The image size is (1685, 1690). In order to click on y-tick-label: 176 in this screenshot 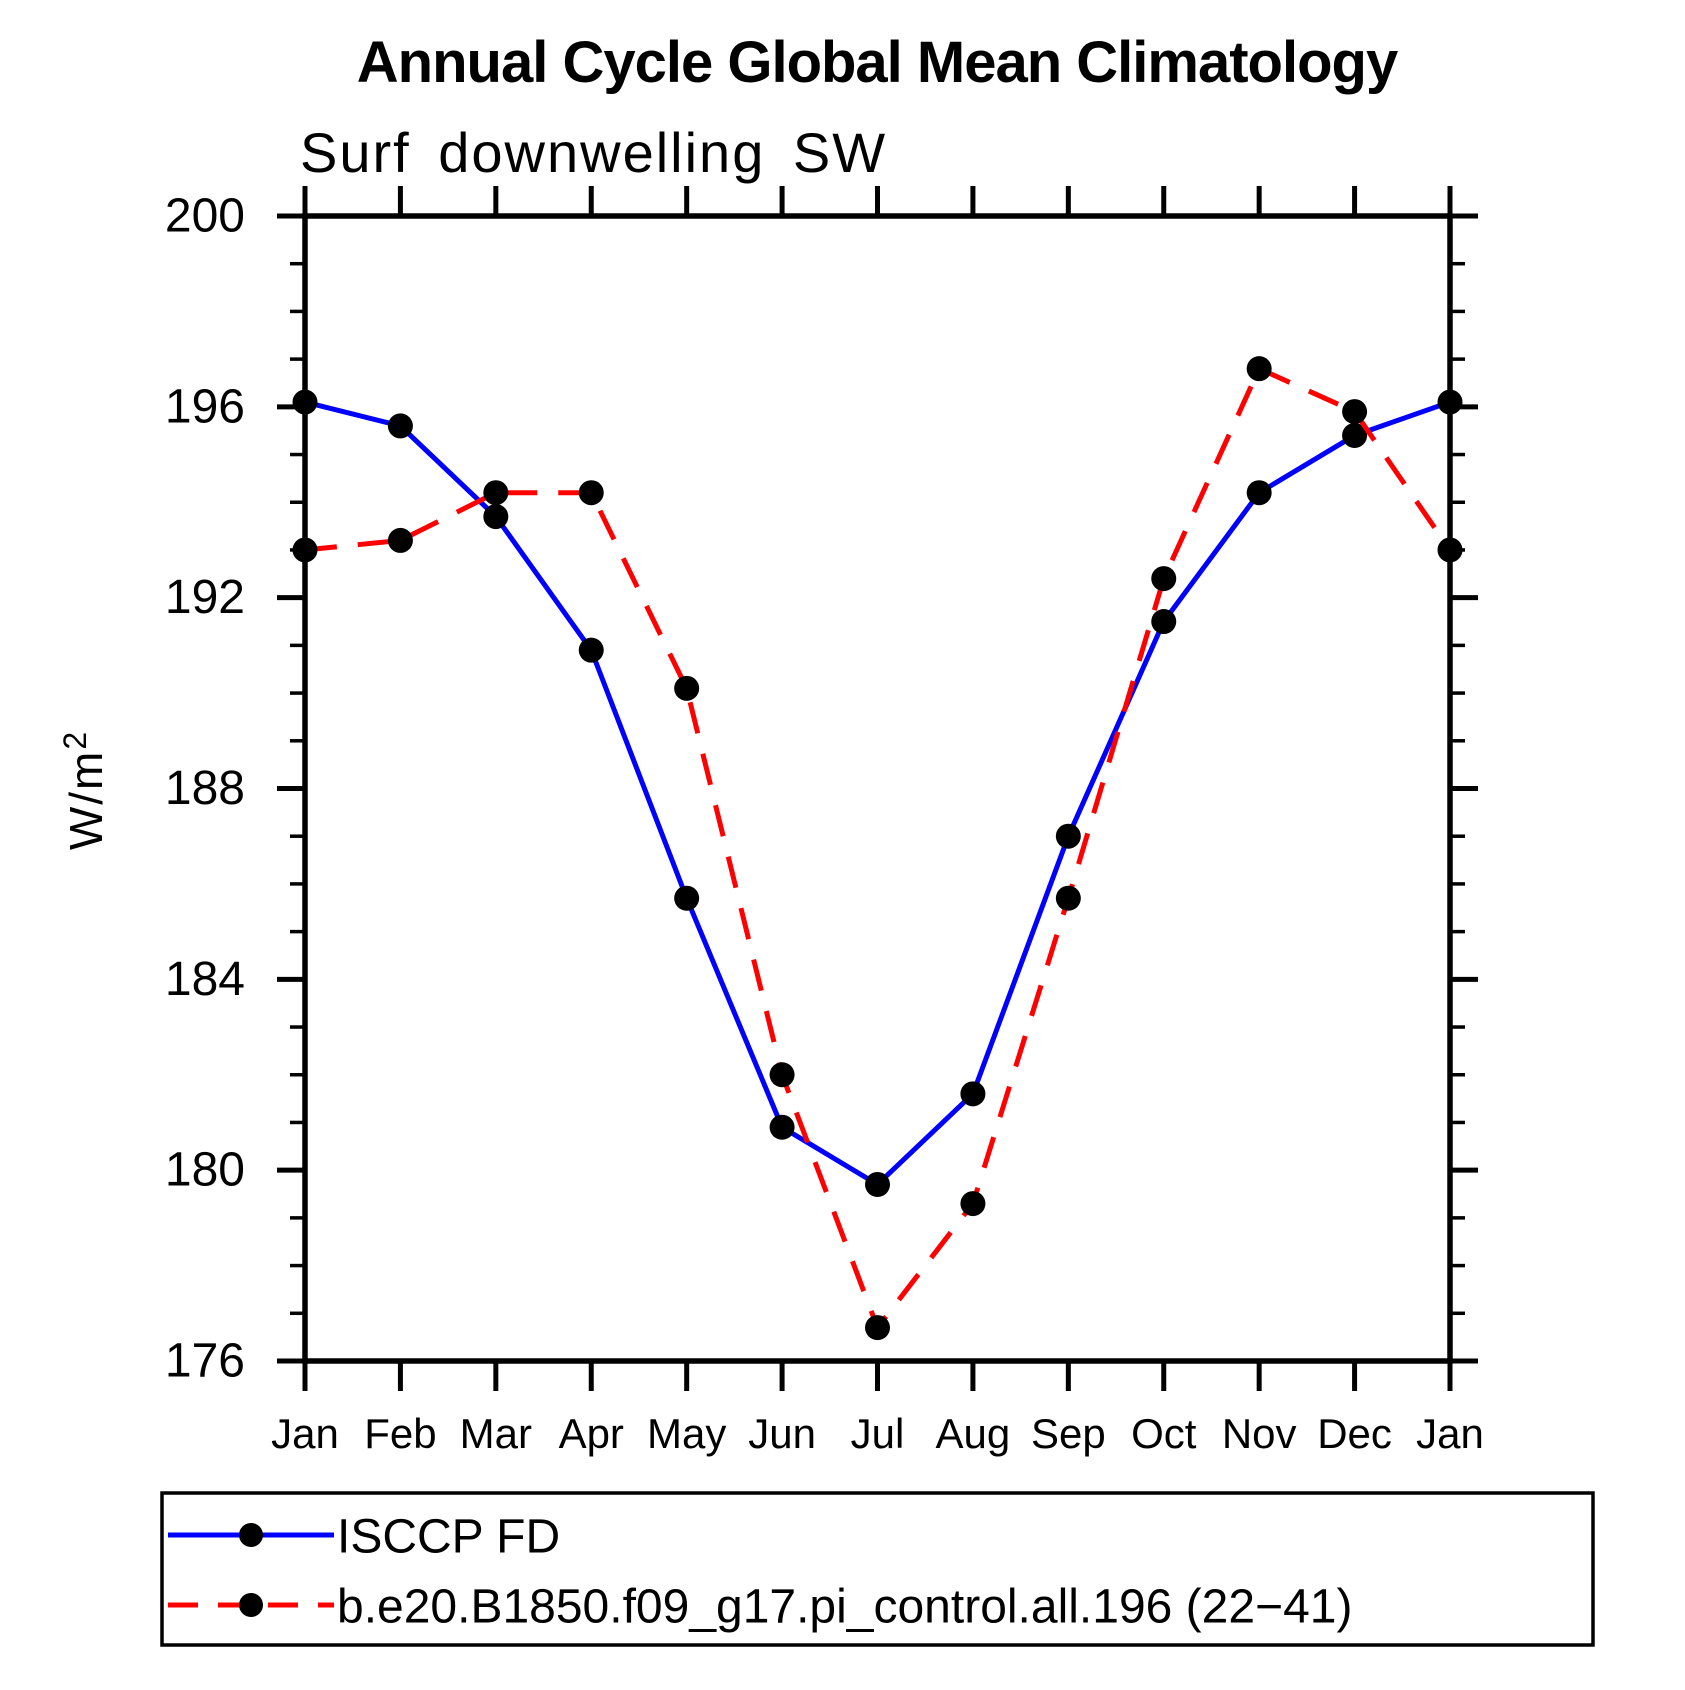, I will do `click(205, 1361)`.